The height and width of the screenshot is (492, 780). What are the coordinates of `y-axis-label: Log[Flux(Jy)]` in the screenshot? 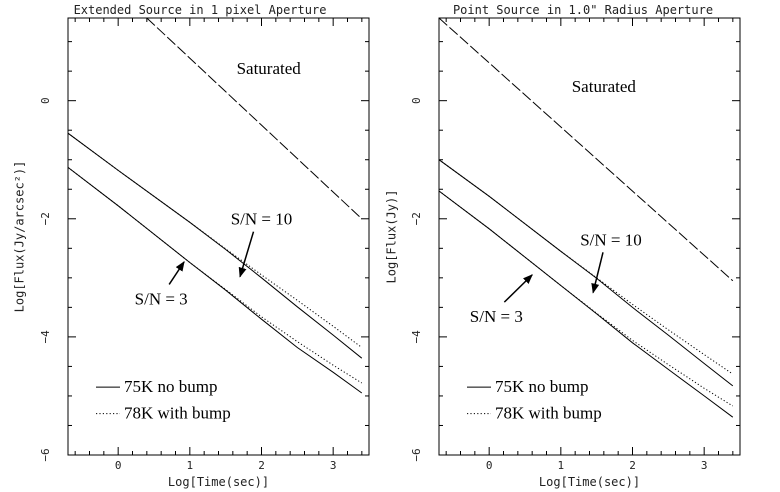 It's located at (392, 237).